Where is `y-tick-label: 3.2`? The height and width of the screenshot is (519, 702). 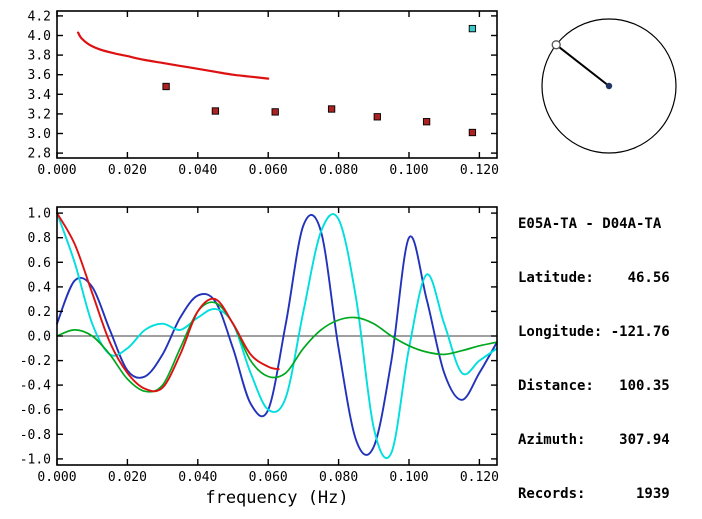
y-tick-label: 3.2 is located at coordinates (39, 114).